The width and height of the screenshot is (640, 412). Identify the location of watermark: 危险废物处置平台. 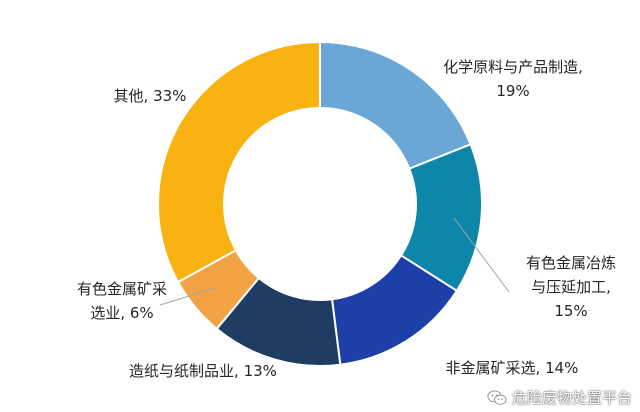
(559, 397).